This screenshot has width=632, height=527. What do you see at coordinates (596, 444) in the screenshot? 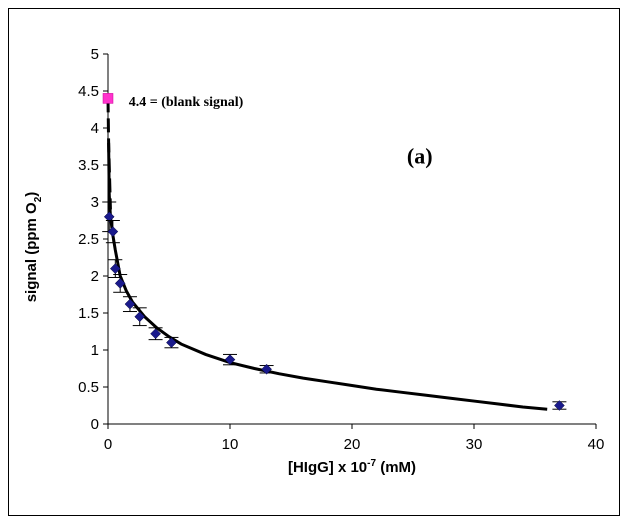
I see `x-tick-label: 40` at bounding box center [596, 444].